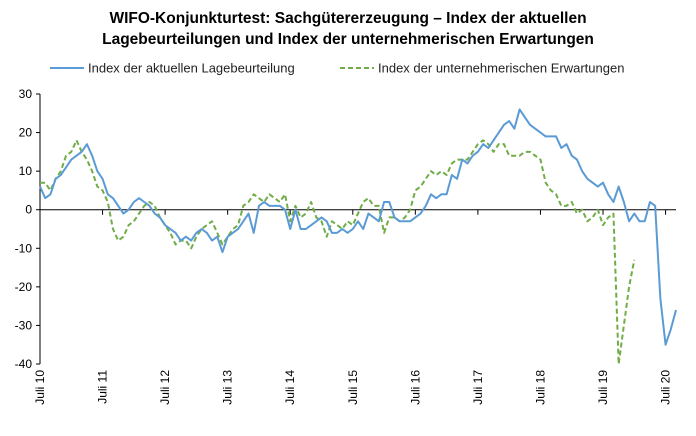  Describe the element at coordinates (501, 68) in the screenshot. I see `legend-label-erwartungen: Index der unternehmerischen Erwartungen` at that location.